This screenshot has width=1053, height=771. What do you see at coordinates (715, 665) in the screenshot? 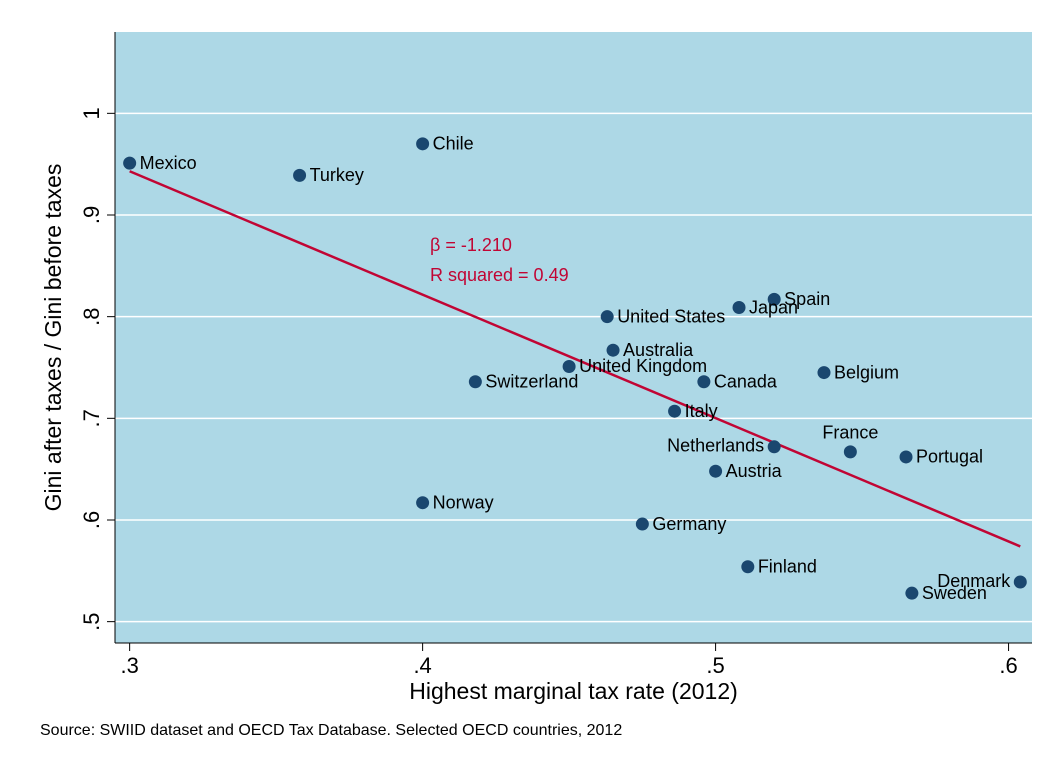
I see `x-tick-label: .5` at bounding box center [715, 665].